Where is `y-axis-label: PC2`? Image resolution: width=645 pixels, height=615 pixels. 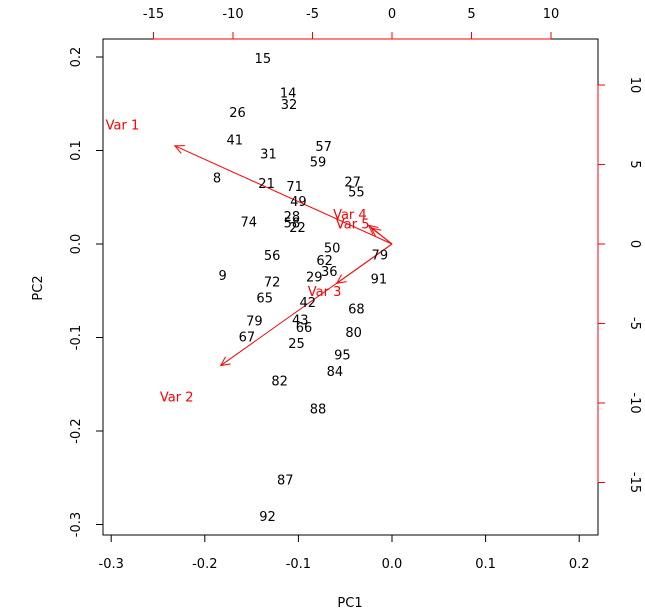 y-axis-label: PC2 is located at coordinates (38, 287).